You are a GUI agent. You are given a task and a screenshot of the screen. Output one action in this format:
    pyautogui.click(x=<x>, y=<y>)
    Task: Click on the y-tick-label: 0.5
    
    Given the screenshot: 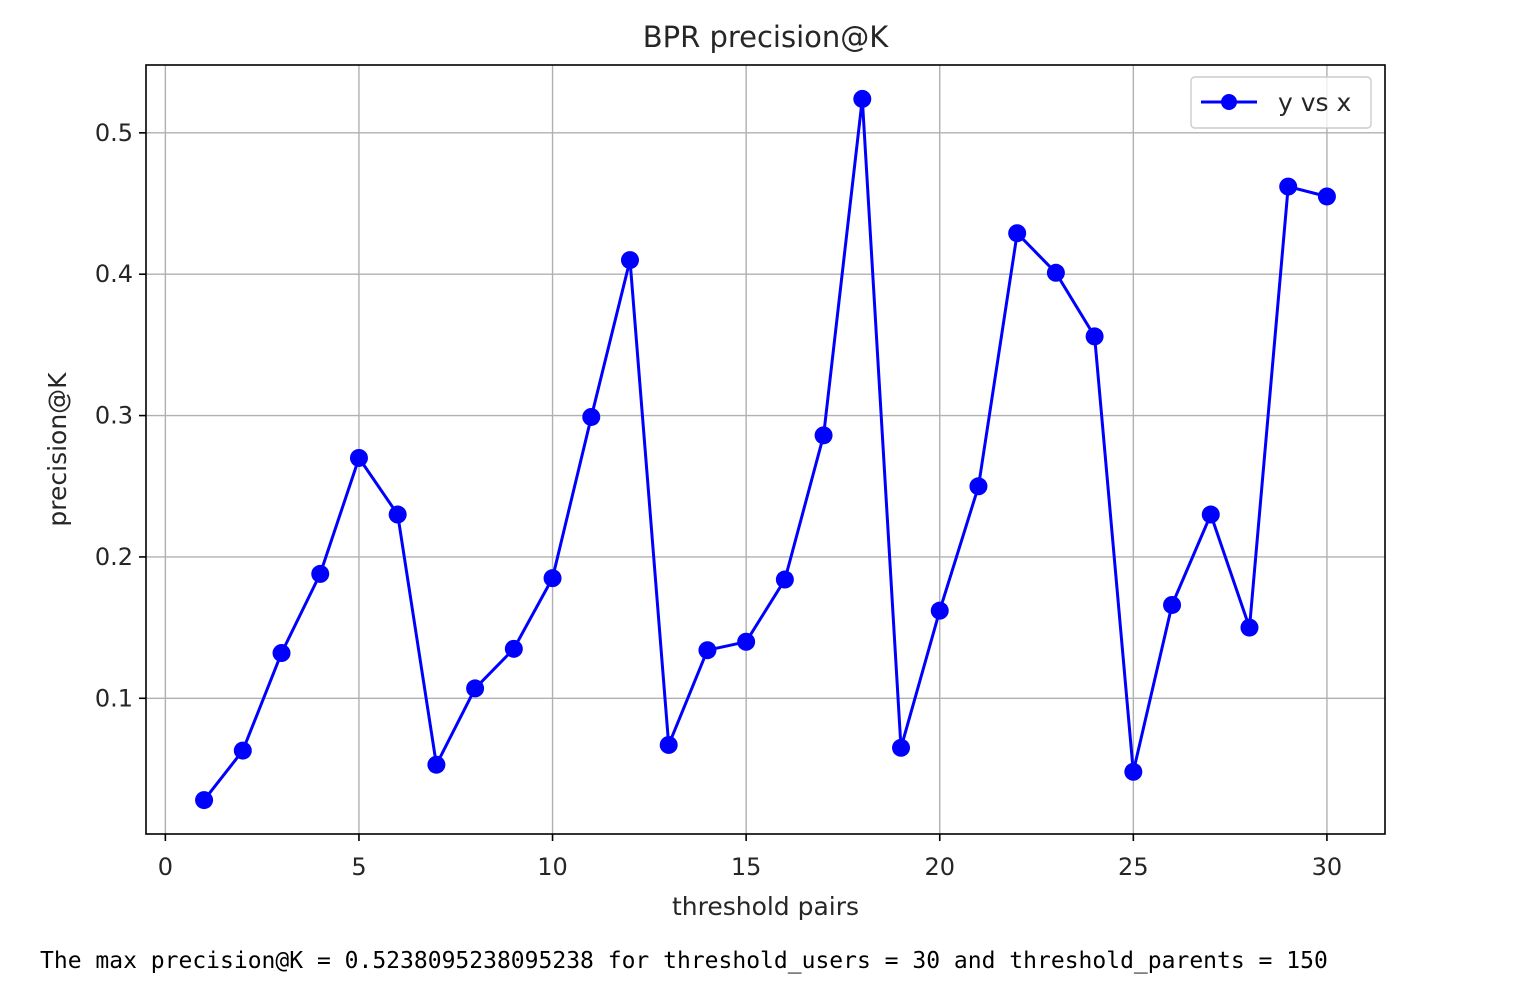 What is the action you would take?
    pyautogui.click(x=114, y=133)
    